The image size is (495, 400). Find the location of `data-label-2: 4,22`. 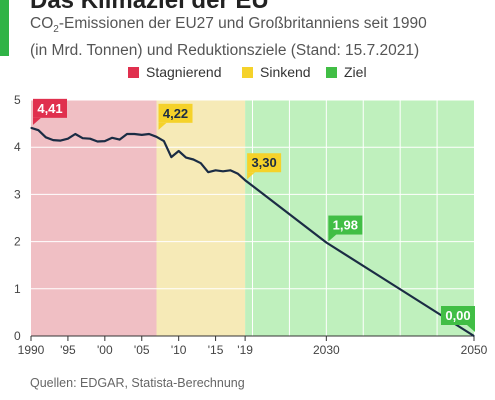

data-label-2: 4,22 is located at coordinates (175, 116).